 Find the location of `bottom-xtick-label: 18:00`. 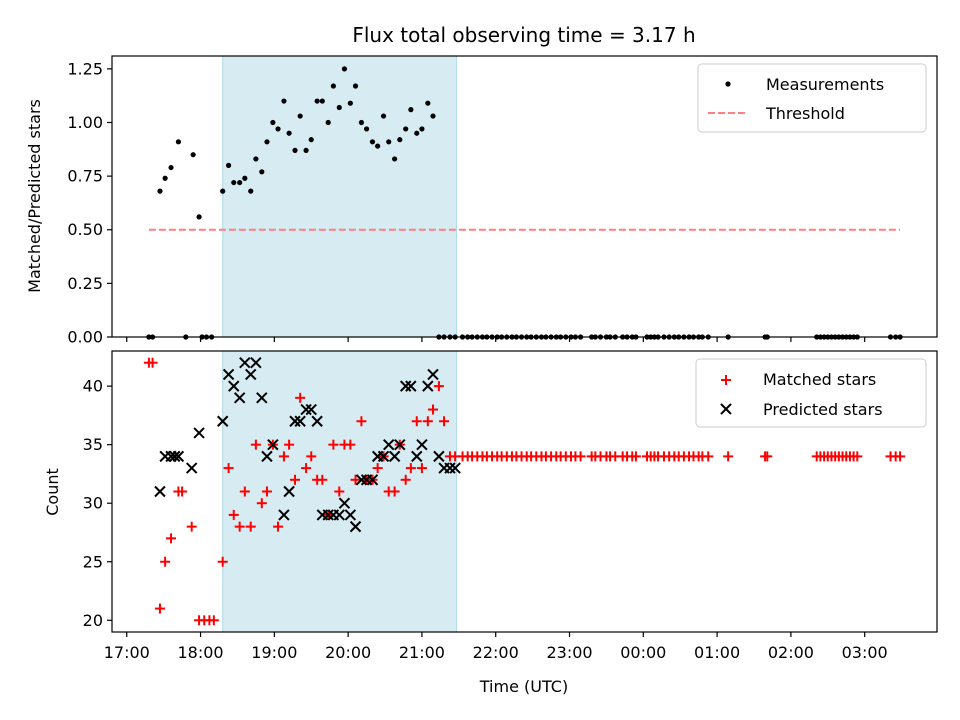

bottom-xtick-label: 18:00 is located at coordinates (200, 652).